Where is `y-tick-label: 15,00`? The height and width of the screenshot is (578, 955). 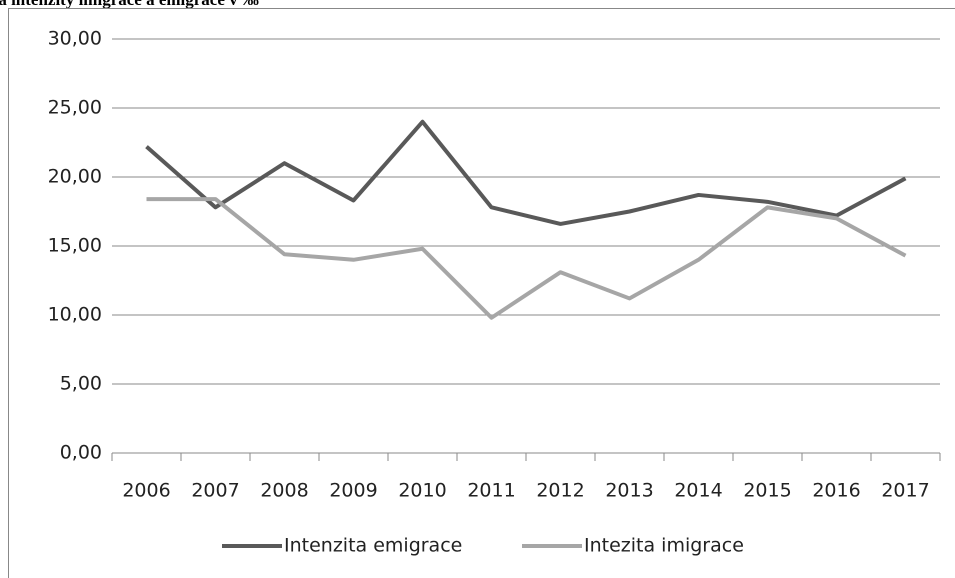 y-tick-label: 15,00 is located at coordinates (75, 246).